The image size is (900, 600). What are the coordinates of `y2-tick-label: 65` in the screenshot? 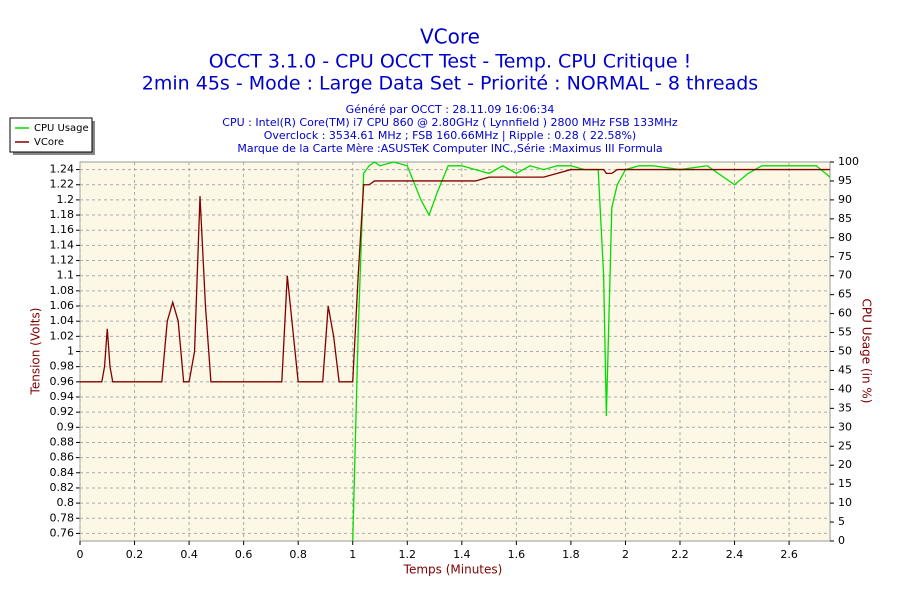 It's located at (845, 294).